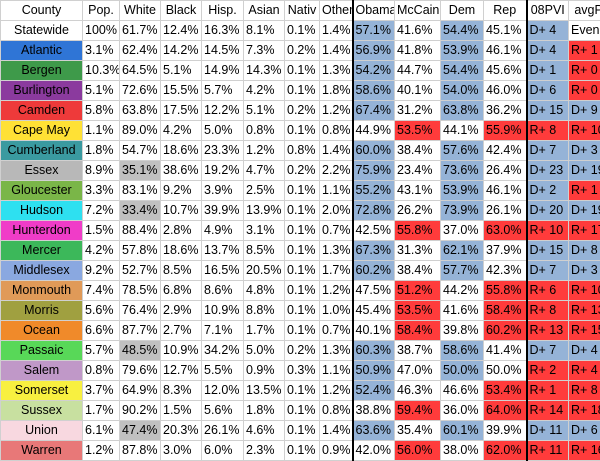 The width and height of the screenshot is (600, 461). What do you see at coordinates (462, 170) in the screenshot?
I see `cell-dem: 73.6%` at bounding box center [462, 170].